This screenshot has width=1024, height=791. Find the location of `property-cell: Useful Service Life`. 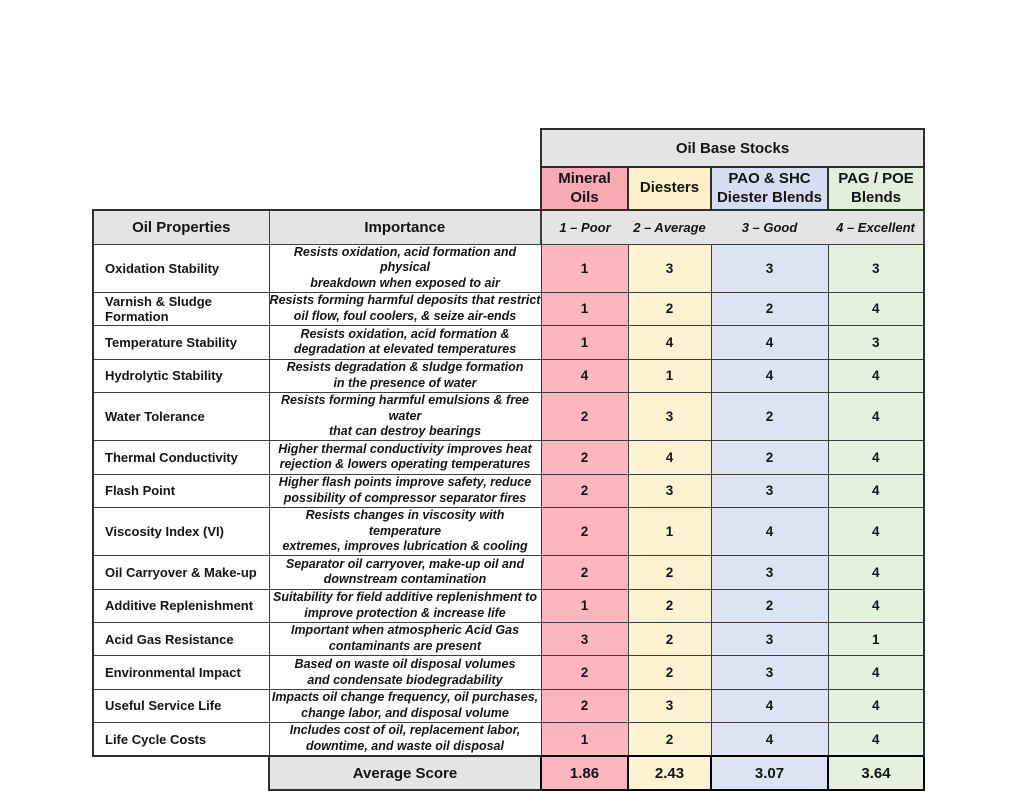

property-cell: Useful Service Life is located at coordinates (181, 706).